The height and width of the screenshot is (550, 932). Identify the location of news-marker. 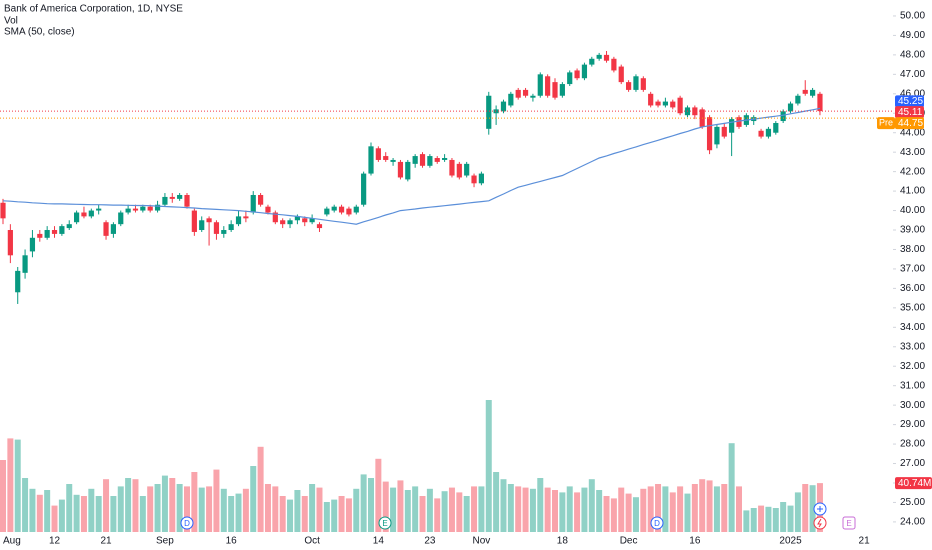
(820, 523).